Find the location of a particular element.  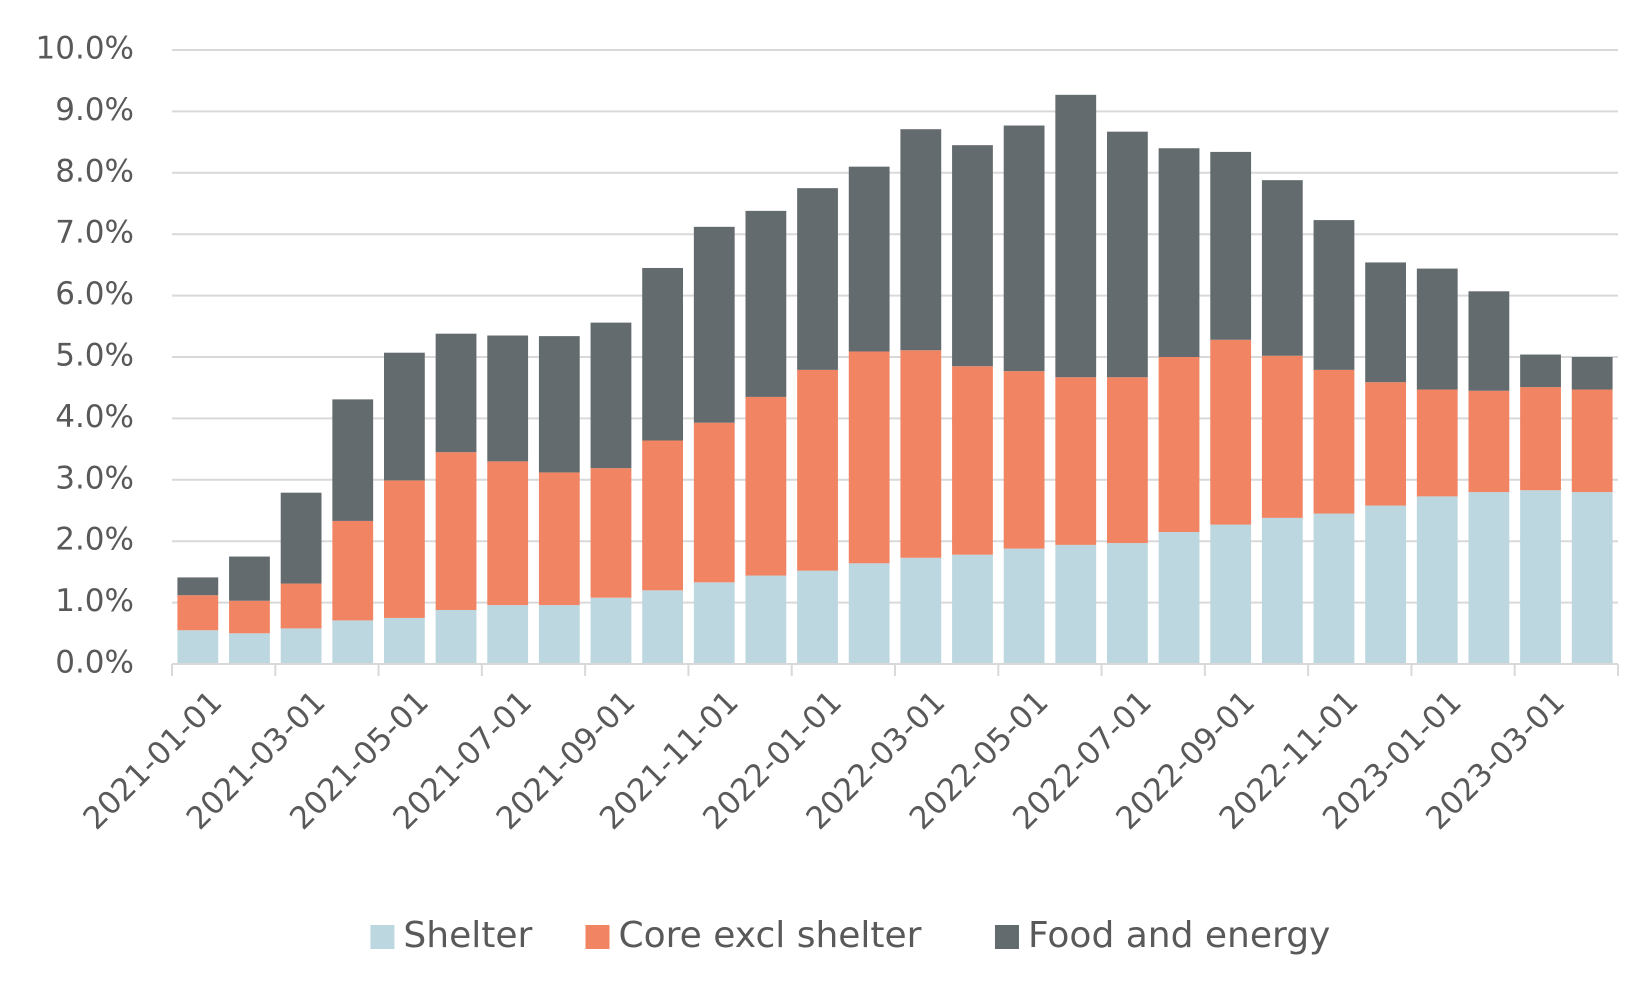

y-tick-label: 9.0% is located at coordinates (94, 110).